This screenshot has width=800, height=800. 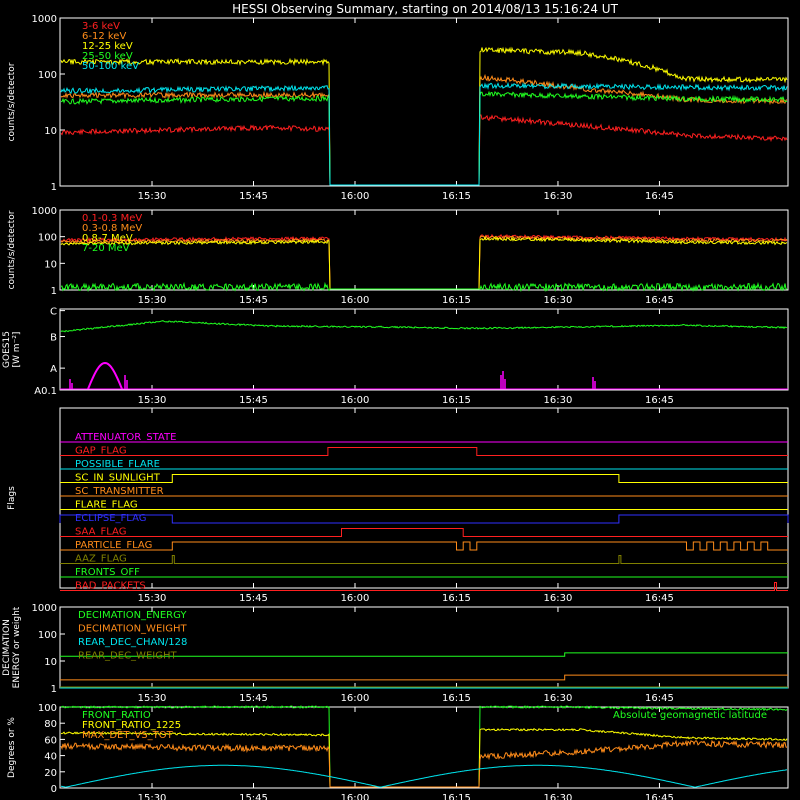 I want to click on rates-low-legend-entry: 3-6 keV, so click(x=101, y=26).